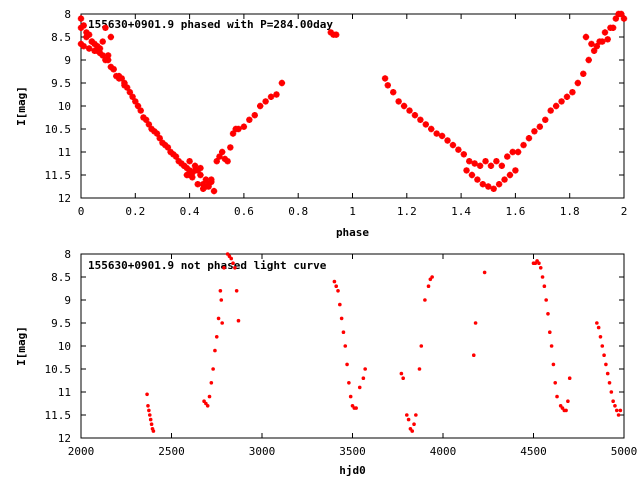 This screenshot has width=640, height=480. What do you see at coordinates (135, 211) in the screenshot?
I see `x-tick-label: 0.2` at bounding box center [135, 211].